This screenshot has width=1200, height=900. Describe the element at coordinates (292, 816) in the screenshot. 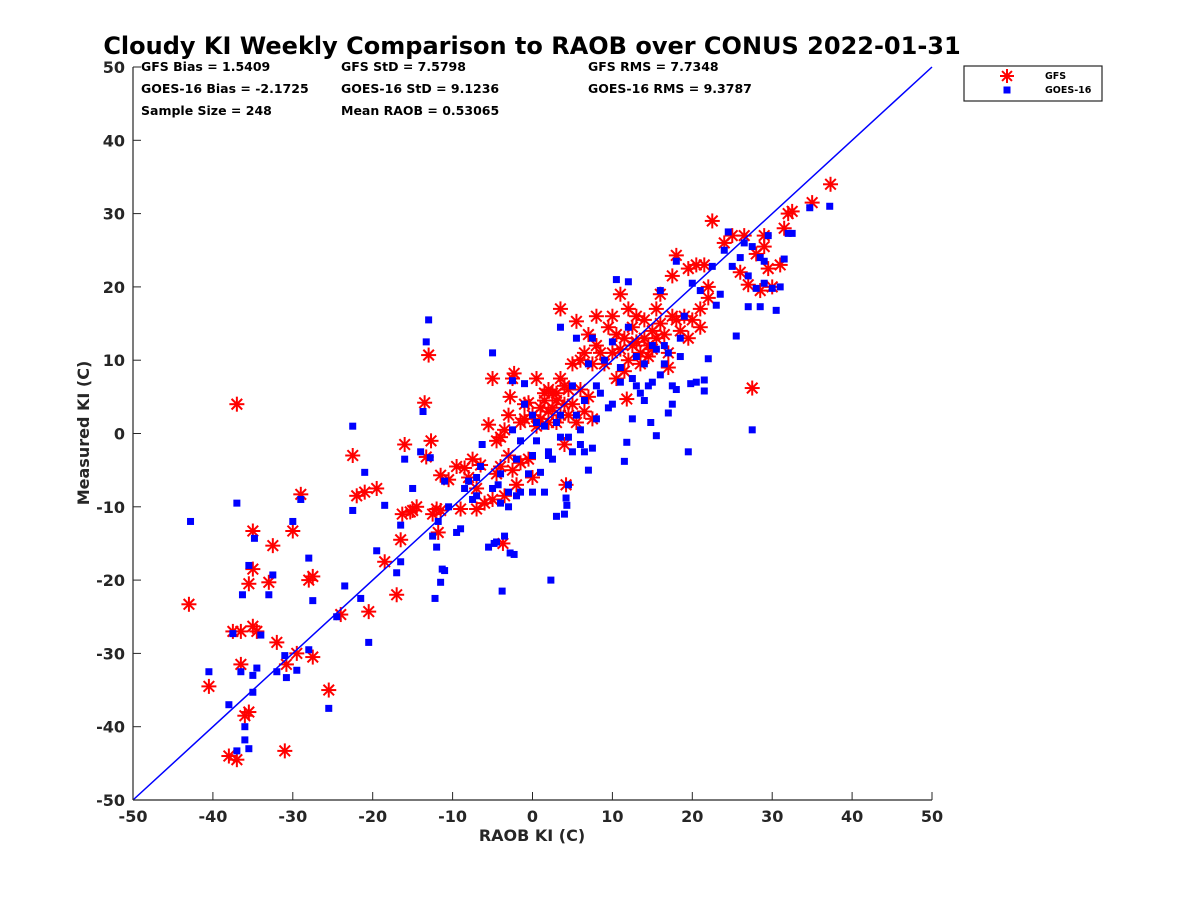

I see `x-tick-label: -30` at that location.